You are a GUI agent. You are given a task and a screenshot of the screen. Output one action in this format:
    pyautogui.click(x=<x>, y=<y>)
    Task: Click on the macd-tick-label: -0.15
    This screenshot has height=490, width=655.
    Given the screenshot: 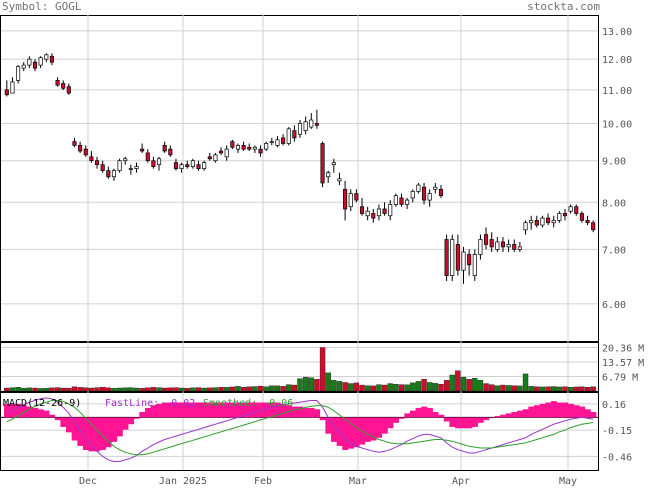 What is the action you would take?
    pyautogui.click(x=617, y=431)
    